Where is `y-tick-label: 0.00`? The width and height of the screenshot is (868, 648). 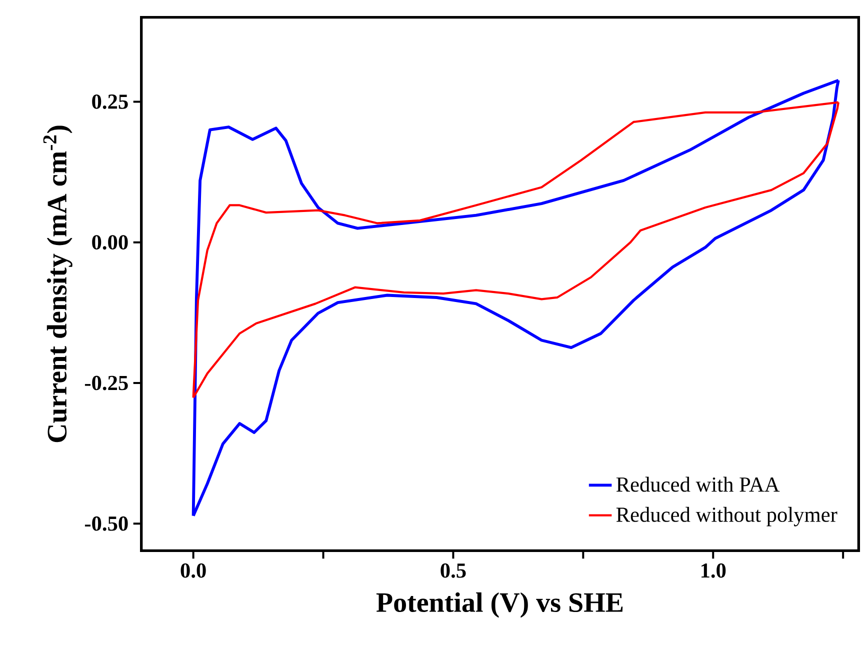
y-tick-label: 0.00 is located at coordinates (110, 242).